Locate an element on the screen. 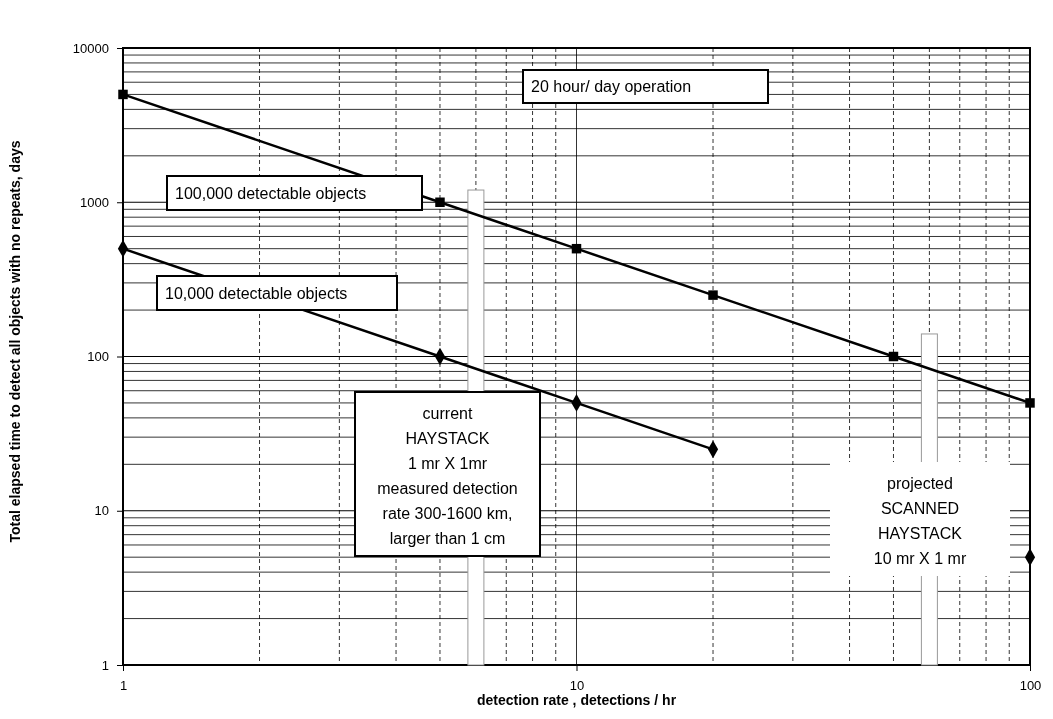 The width and height of the screenshot is (1053, 719). x-tick-label: 100 is located at coordinates (1030, 686).